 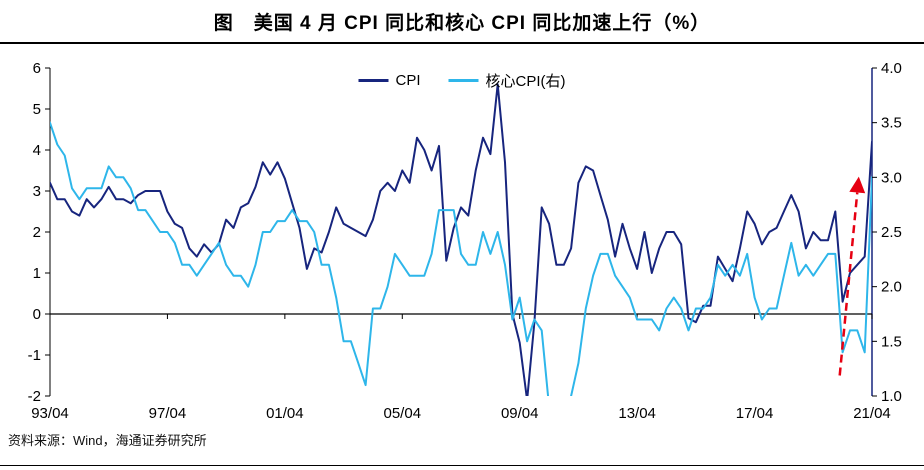 I want to click on chart-legend: CPI 核心CPI(右), so click(x=462, y=80).